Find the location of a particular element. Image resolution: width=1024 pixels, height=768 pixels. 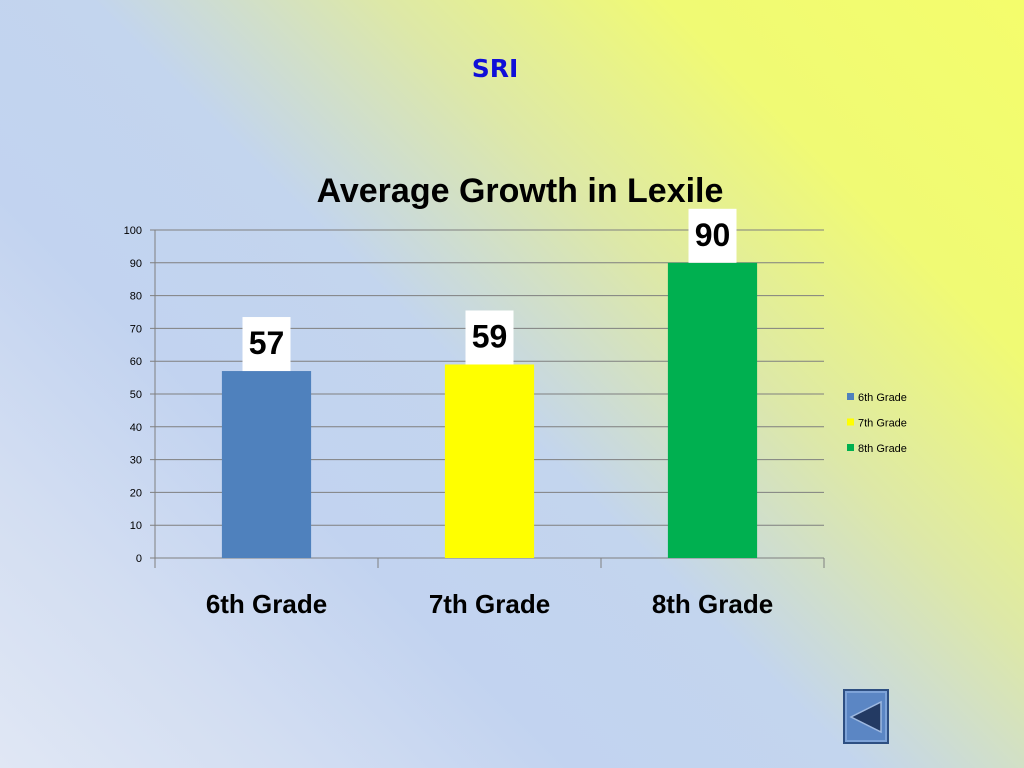

bar-6th-grade is located at coordinates (266, 464).